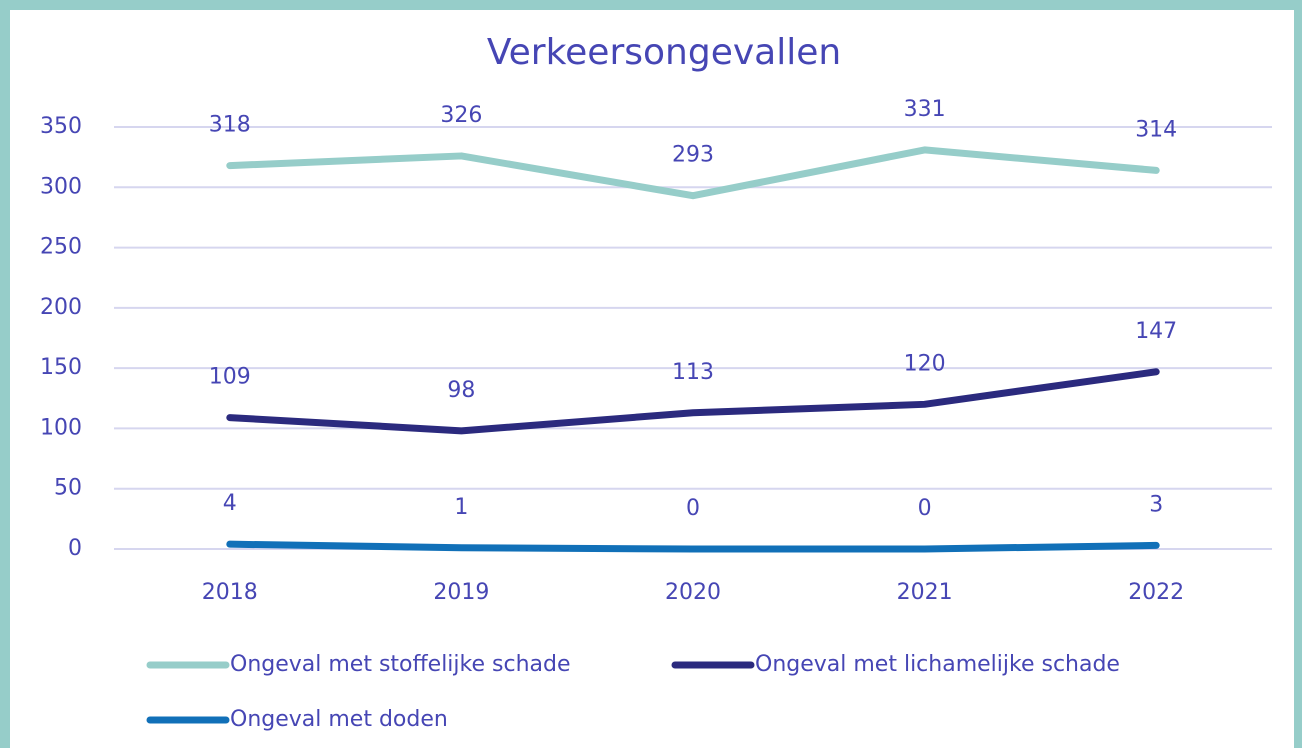 The image size is (1302, 748). What do you see at coordinates (68, 488) in the screenshot?
I see `y-tick-label: 50` at bounding box center [68, 488].